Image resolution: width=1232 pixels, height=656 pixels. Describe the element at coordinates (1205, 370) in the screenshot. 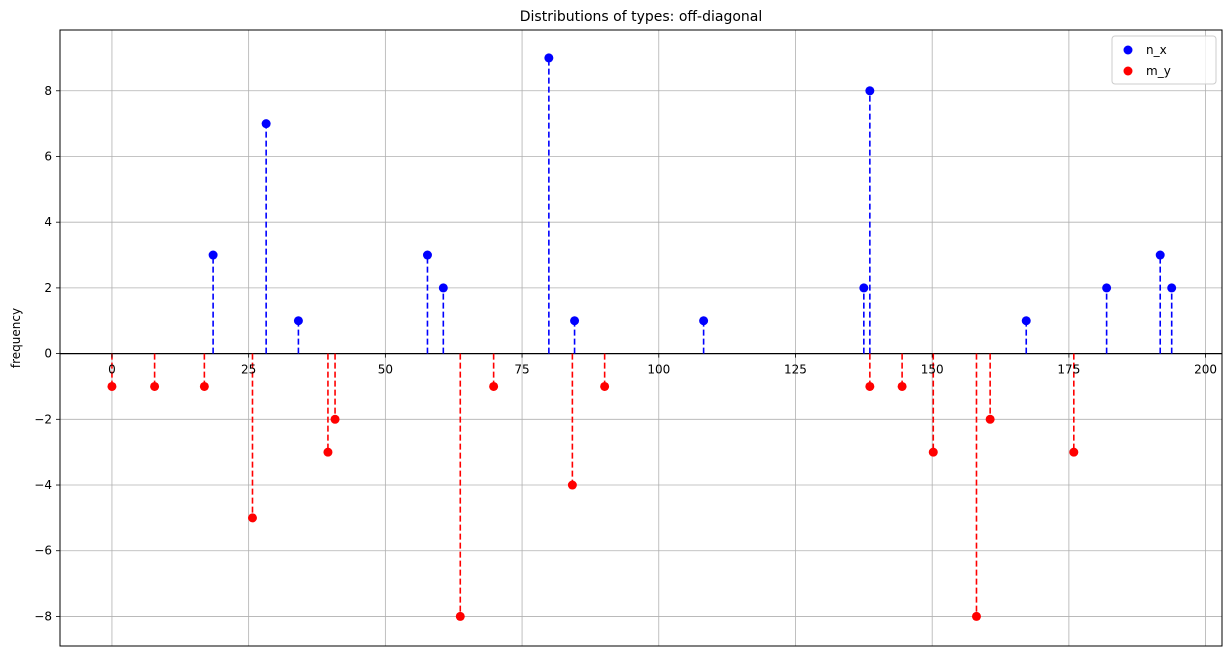

I see `x-tick-label: 200` at that location.